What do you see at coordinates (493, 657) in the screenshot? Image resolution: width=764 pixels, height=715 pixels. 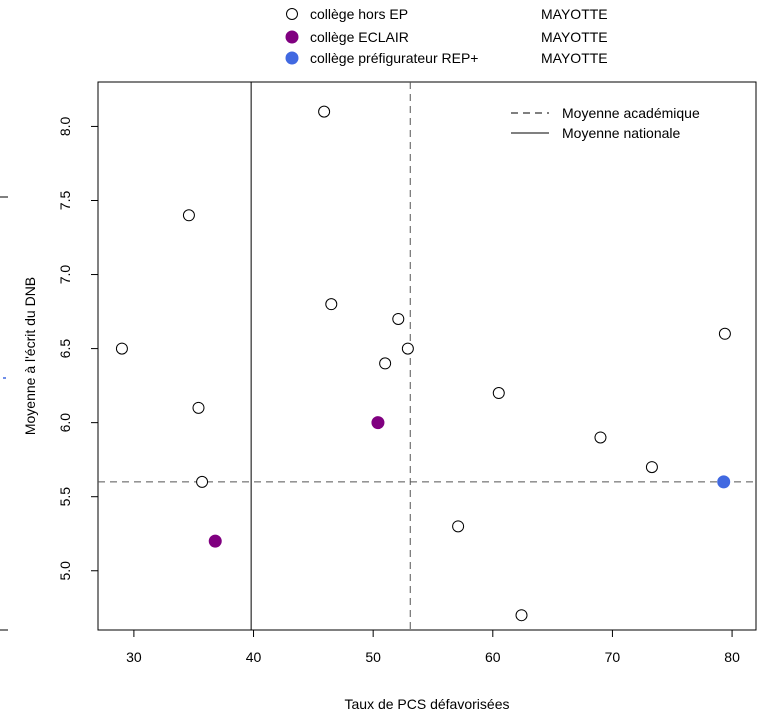 I see `x-tick-label: 60` at bounding box center [493, 657].